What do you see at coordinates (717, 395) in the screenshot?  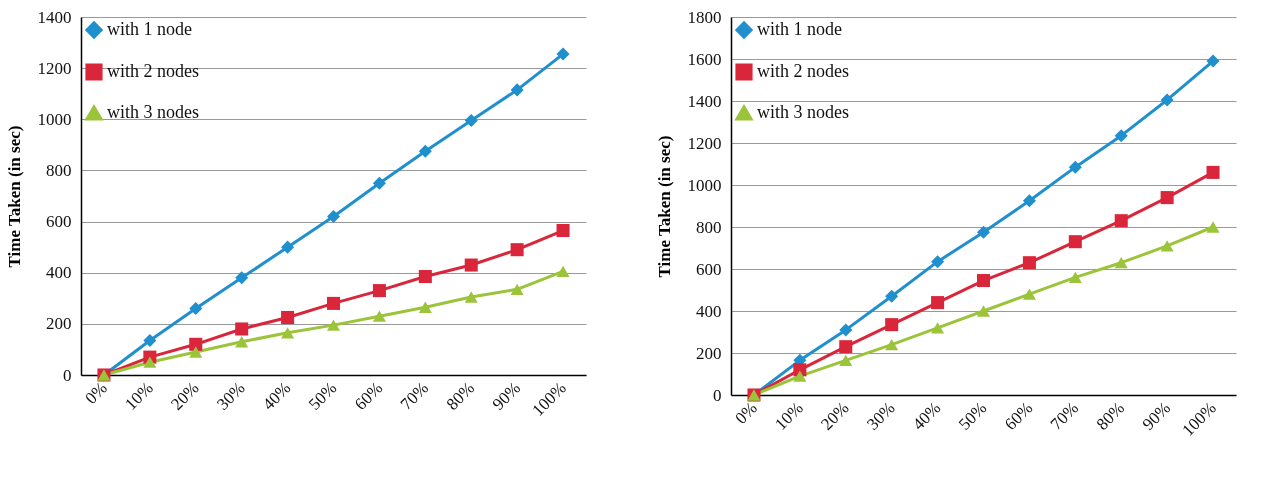 I see `y-tick-label: 0` at bounding box center [717, 395].